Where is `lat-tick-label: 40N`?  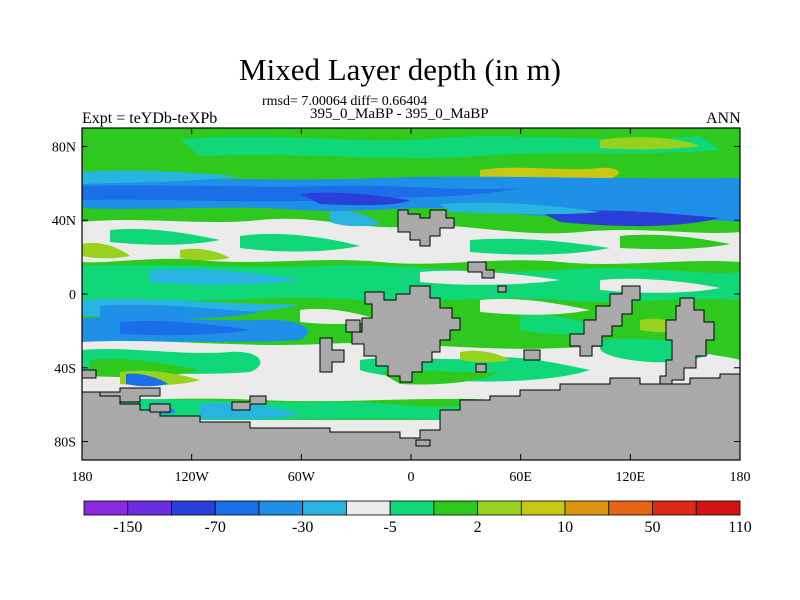 lat-tick-label: 40N is located at coordinates (64, 221).